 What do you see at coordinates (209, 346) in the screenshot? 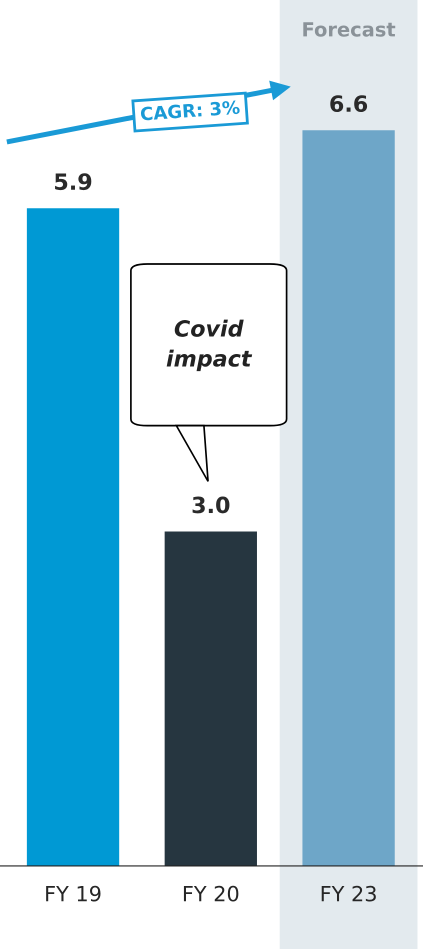
I see `annotation: Covid impact` at bounding box center [209, 346].